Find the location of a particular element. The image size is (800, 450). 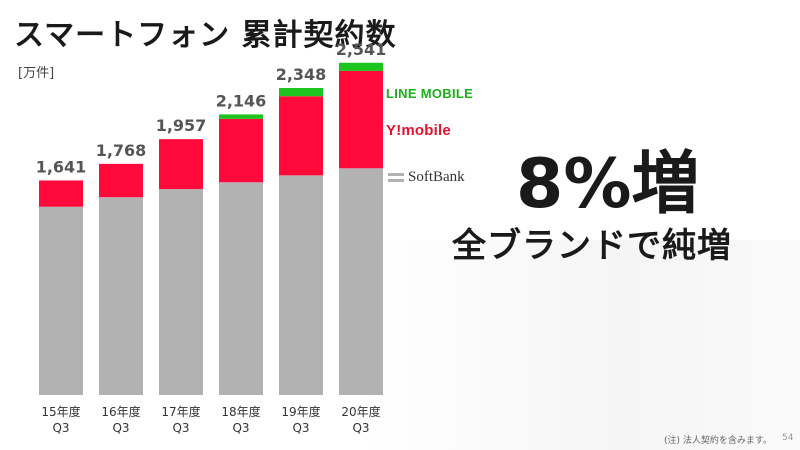

category-label-1-0: 16年度 is located at coordinates (120, 411).